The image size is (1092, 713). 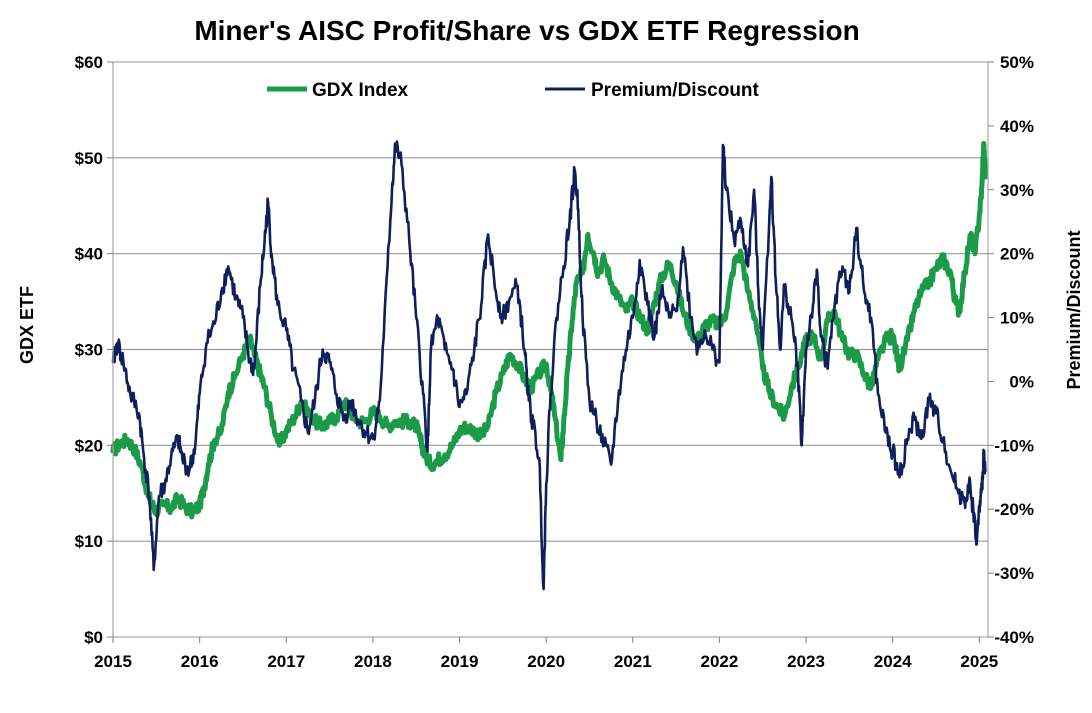 I want to click on x-tick-label: 2023, so click(x=806, y=661).